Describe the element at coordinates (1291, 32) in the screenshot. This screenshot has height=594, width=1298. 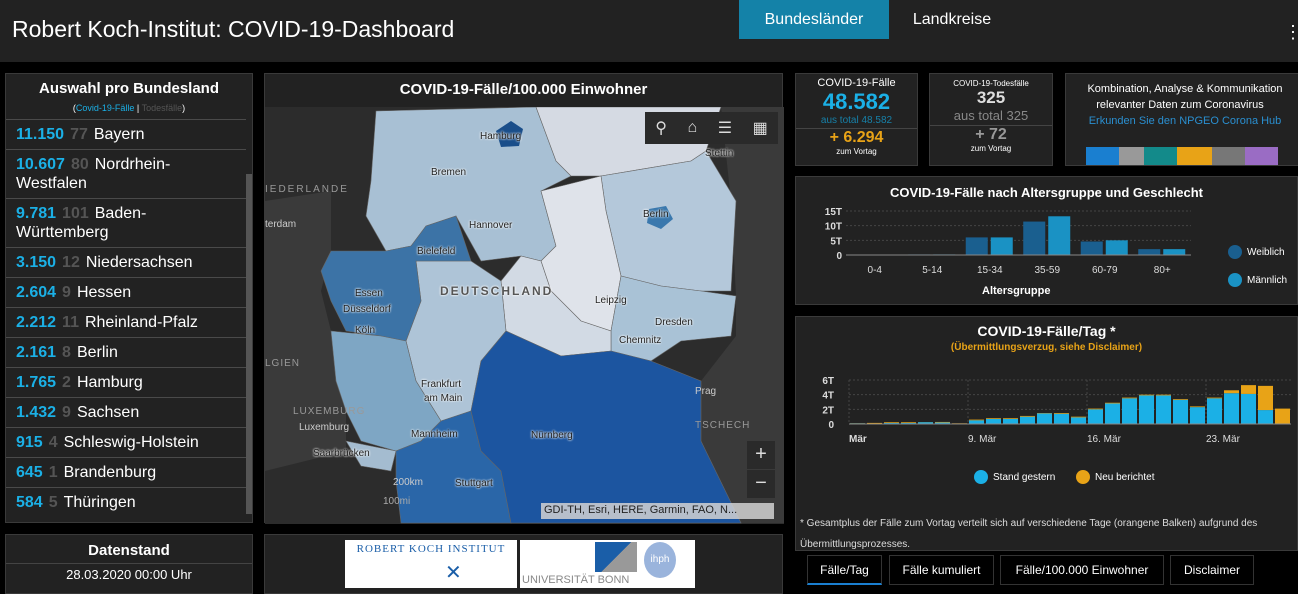
I see `menu-icon: ⋮` at that location.